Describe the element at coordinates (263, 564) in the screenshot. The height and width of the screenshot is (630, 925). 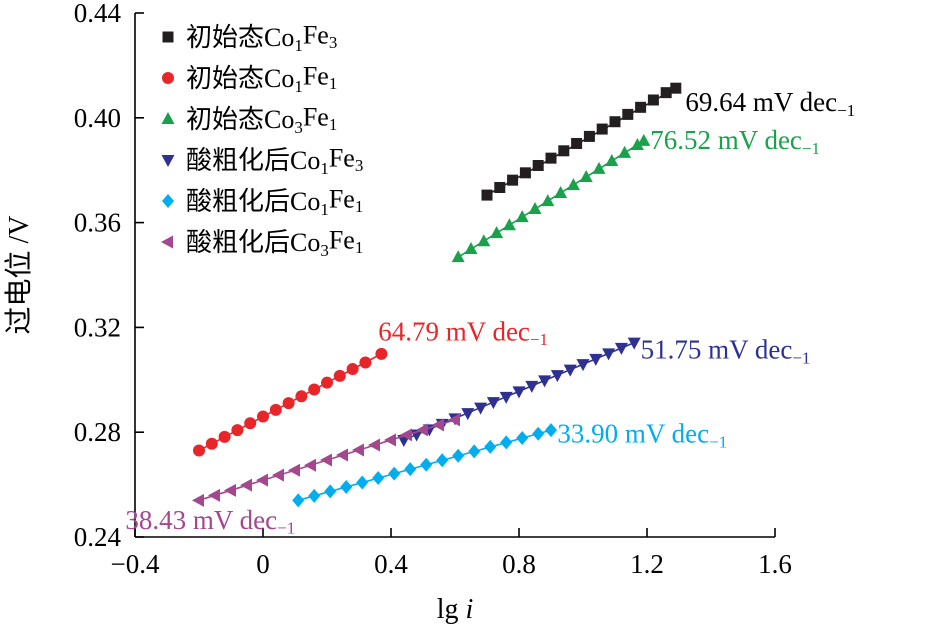
I see `x-tick-label: 0` at that location.